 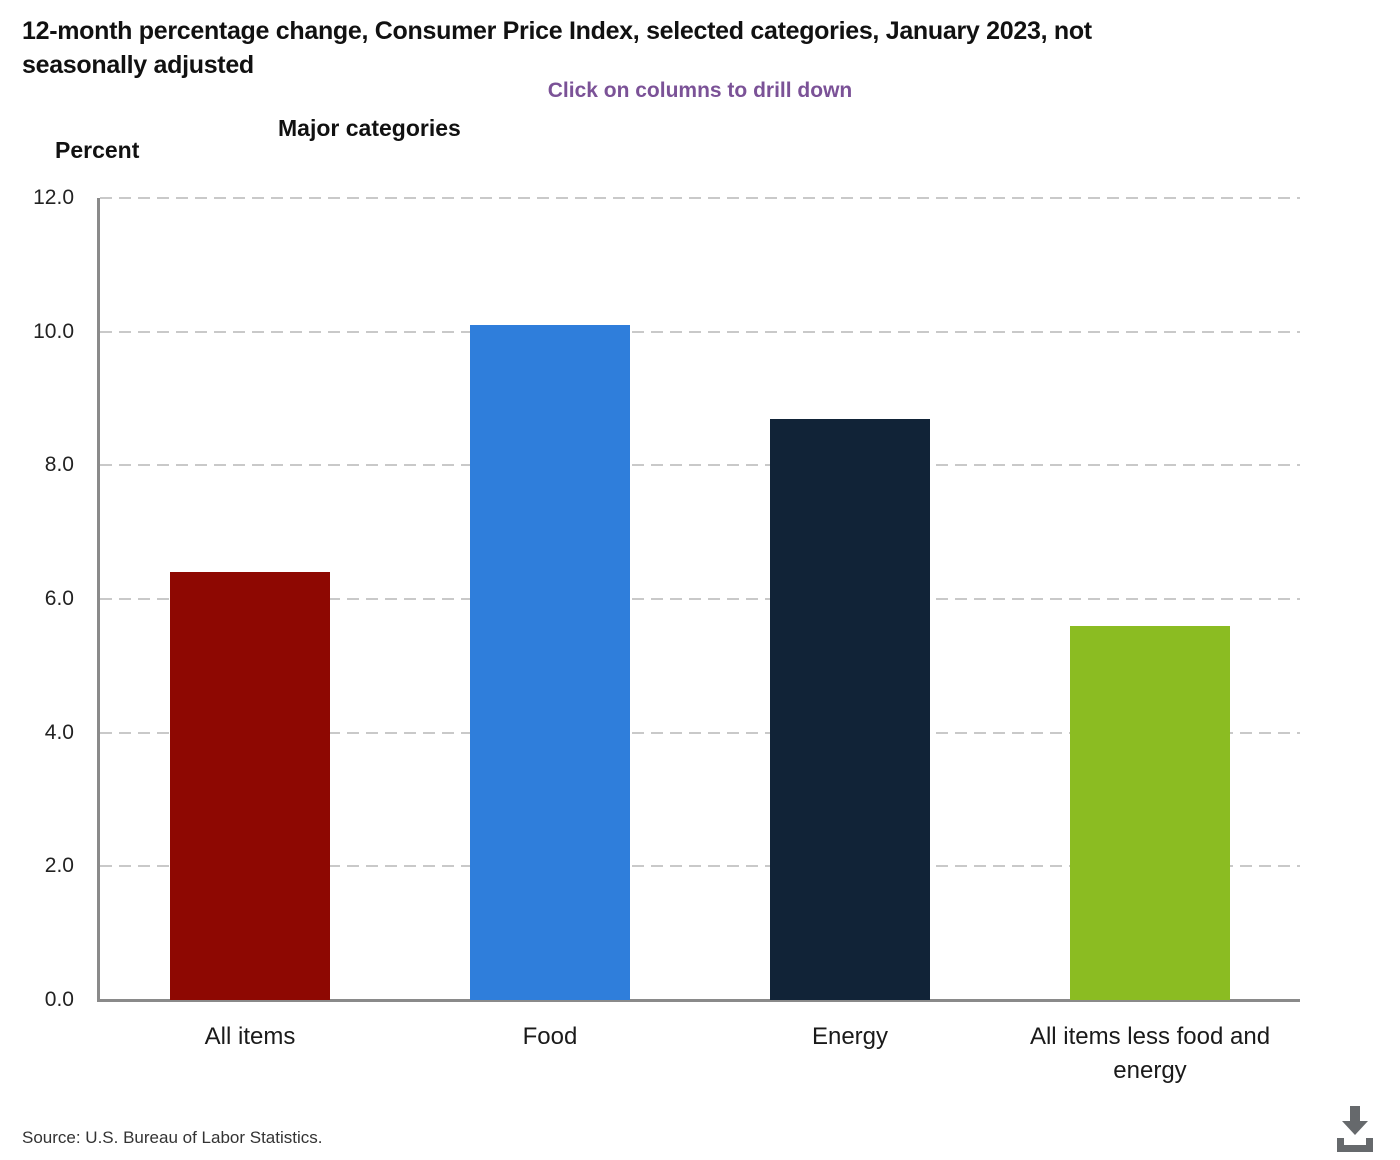 I want to click on y-axis-line, so click(x=98, y=599).